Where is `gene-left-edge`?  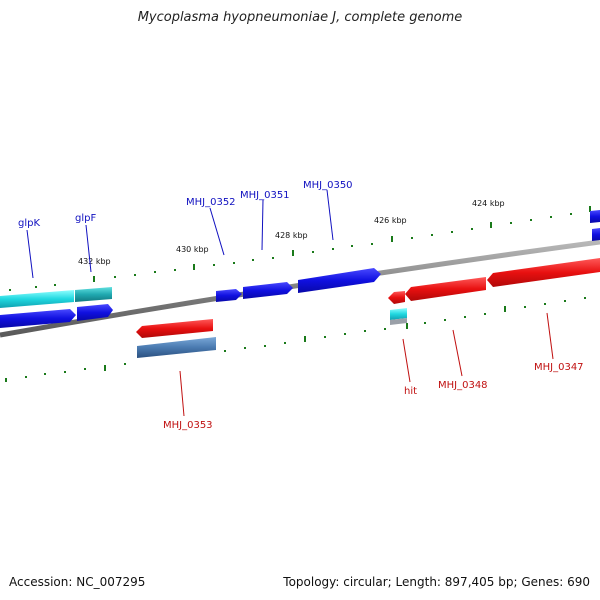
gene-left-edge is located at coordinates (38, 318).